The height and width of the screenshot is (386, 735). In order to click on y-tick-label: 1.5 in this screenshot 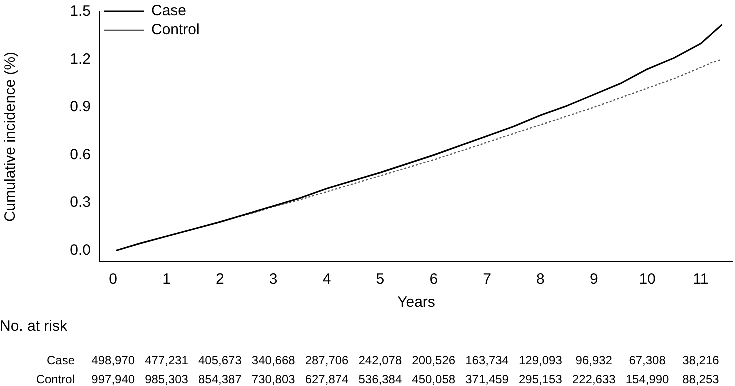, I will do `click(80, 11)`.